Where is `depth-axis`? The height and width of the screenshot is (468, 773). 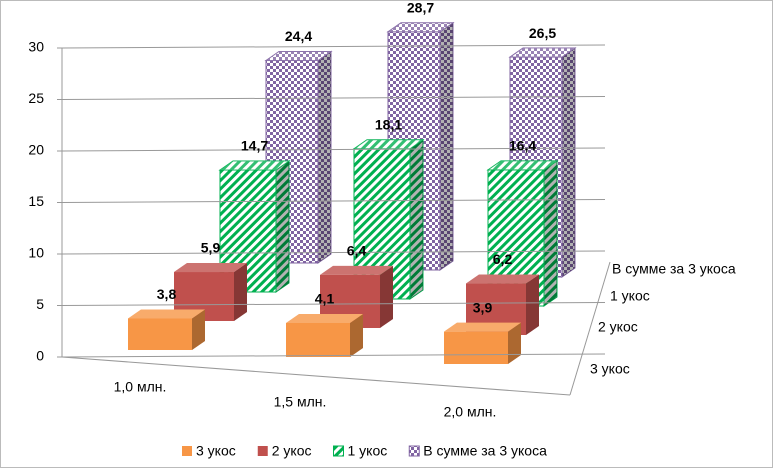 depth-axis is located at coordinates (590, 328).